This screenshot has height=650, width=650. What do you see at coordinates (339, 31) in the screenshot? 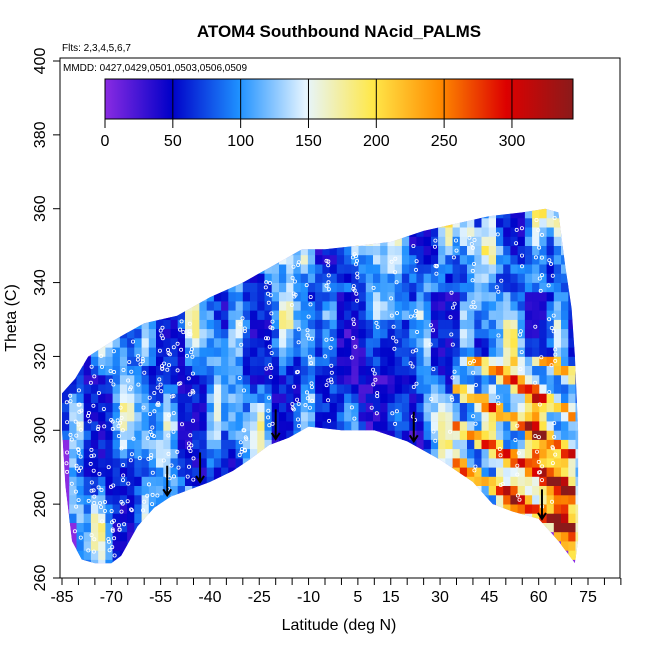
I see `chart-title: ATOM4 Southbound NAcid_PALMS` at bounding box center [339, 31].